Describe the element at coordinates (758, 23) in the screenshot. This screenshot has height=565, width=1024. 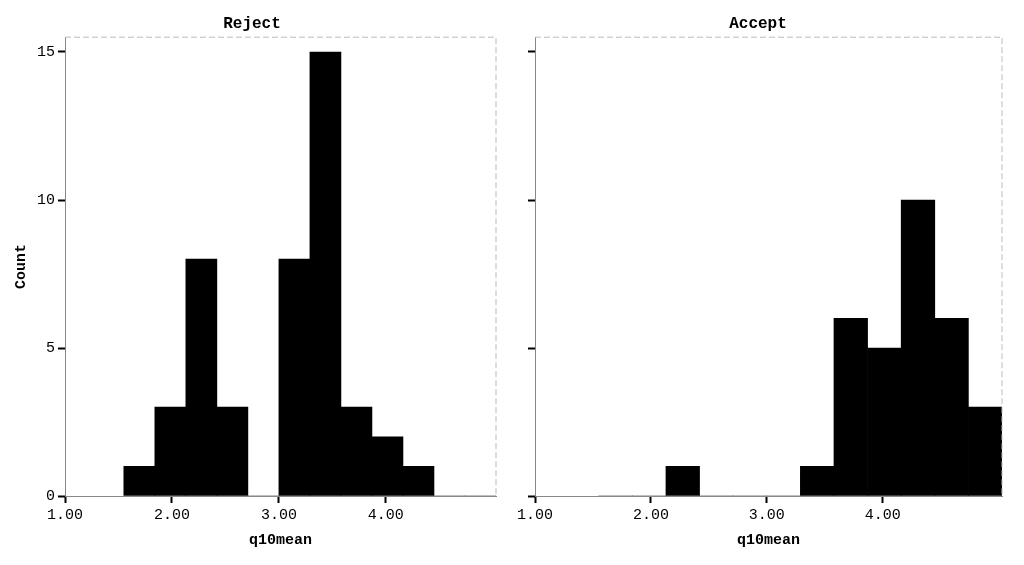
I see `chart-title: Accept` at that location.